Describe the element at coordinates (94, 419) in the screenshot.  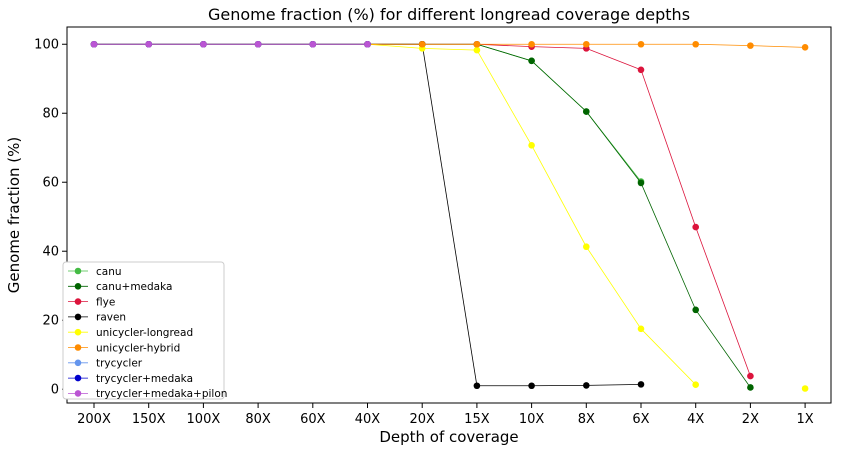
I see `x-tick-label: 200X` at that location.